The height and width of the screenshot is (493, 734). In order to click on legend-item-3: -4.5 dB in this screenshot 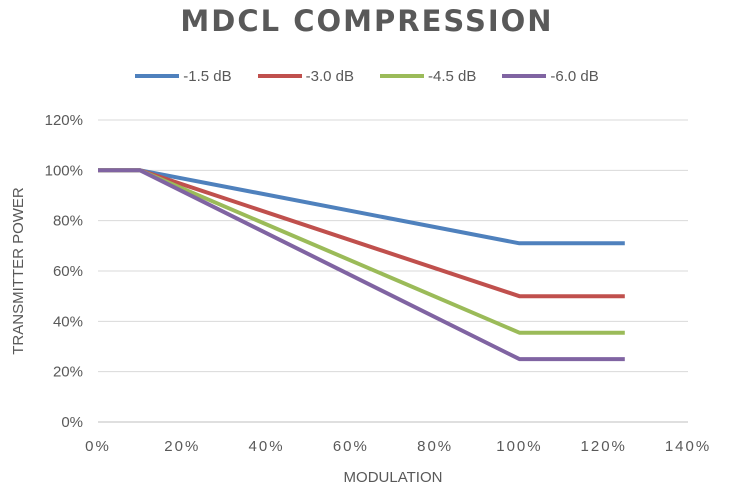, I will do `click(428, 76)`.